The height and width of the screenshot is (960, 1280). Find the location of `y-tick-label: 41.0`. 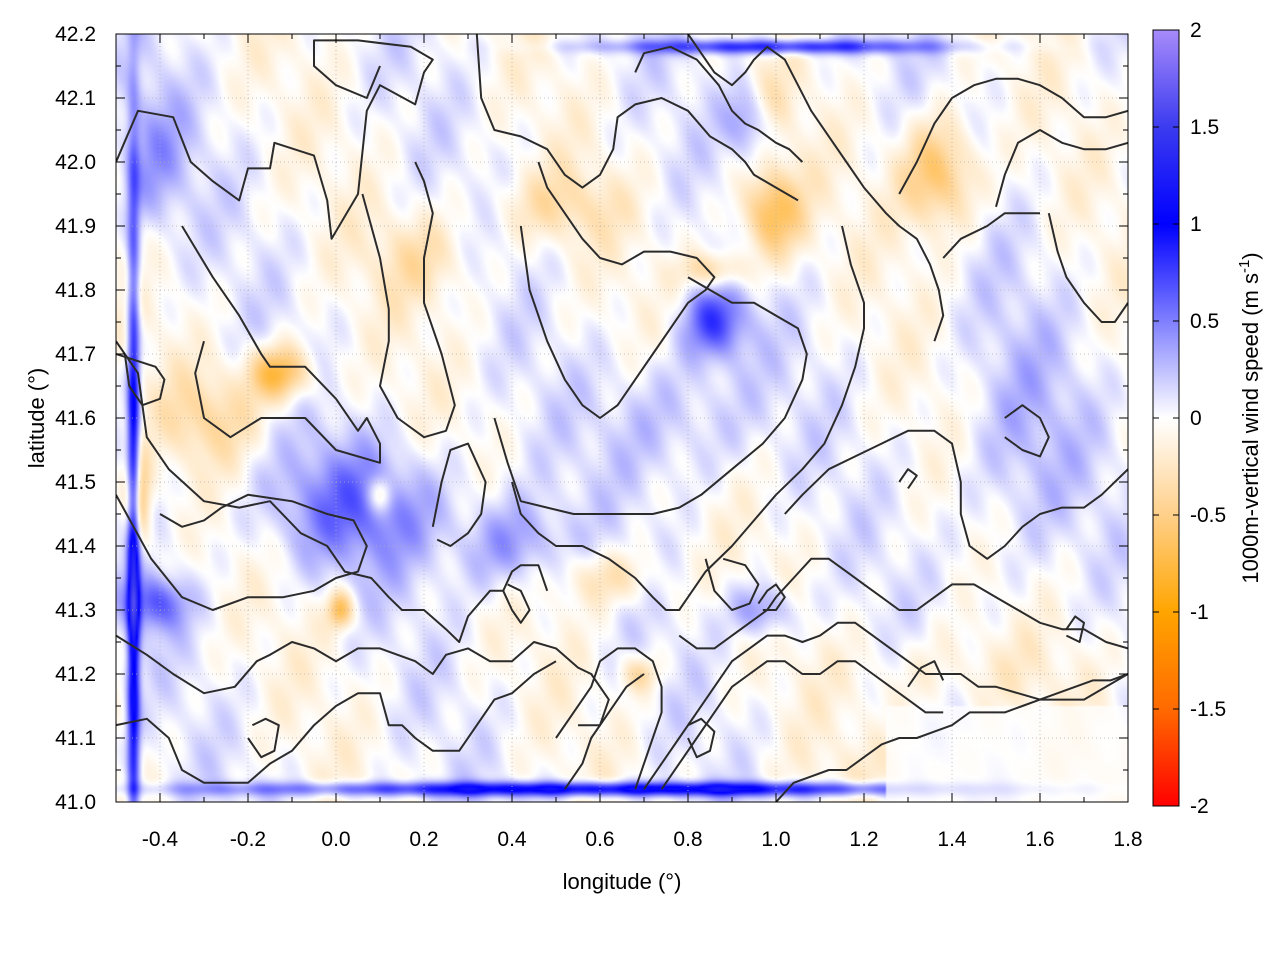

y-tick-label: 41.0 is located at coordinates (75, 802).